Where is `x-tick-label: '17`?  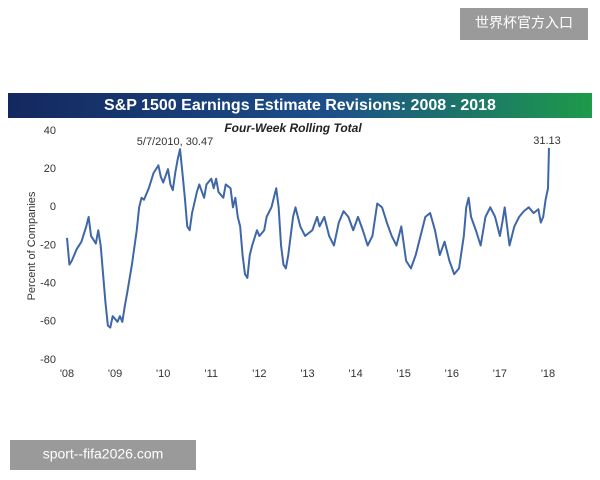 x-tick-label: '17 is located at coordinates (500, 374).